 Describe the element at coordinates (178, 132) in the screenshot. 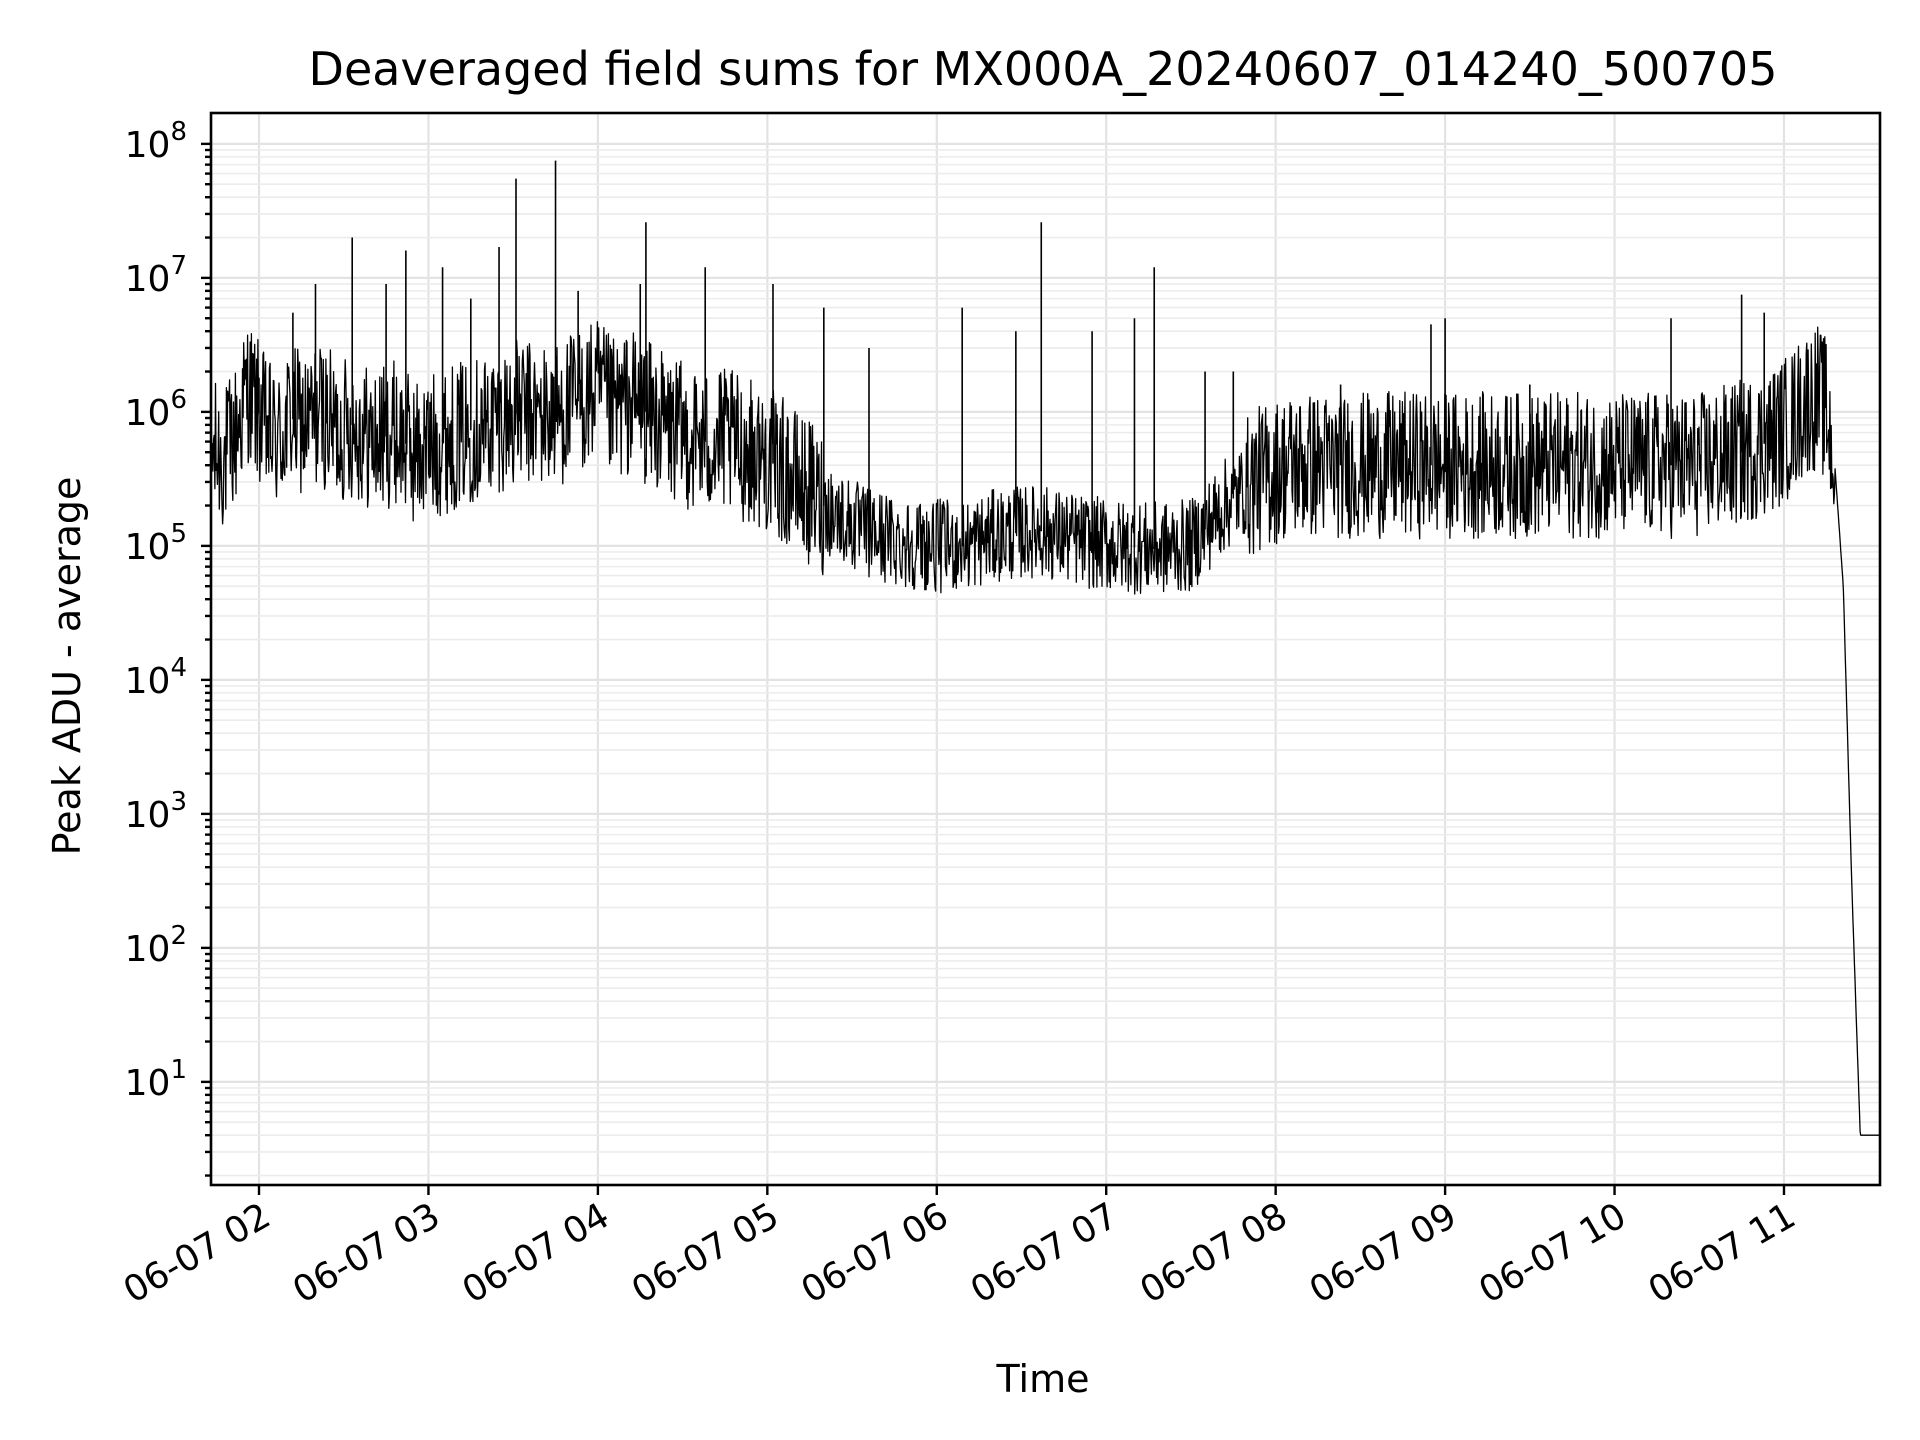

I see `y-tick-exponent: 8` at that location.